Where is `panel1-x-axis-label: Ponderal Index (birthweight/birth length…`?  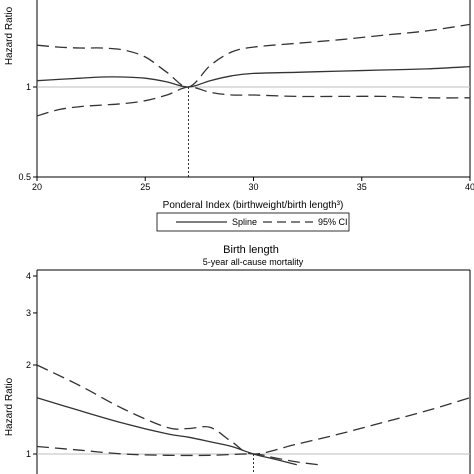
panel1-x-axis-label: Ponderal Index (birthweight/birth length… is located at coordinates (253, 205).